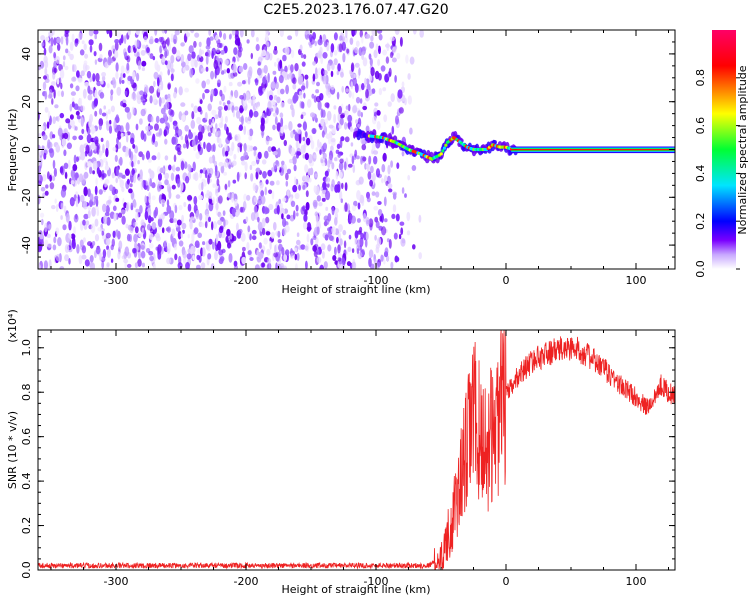 The image size is (750, 600). What do you see at coordinates (12, 450) in the screenshot?
I see `snr-y-axis-label: SNR (10 * v/v)` at bounding box center [12, 450].